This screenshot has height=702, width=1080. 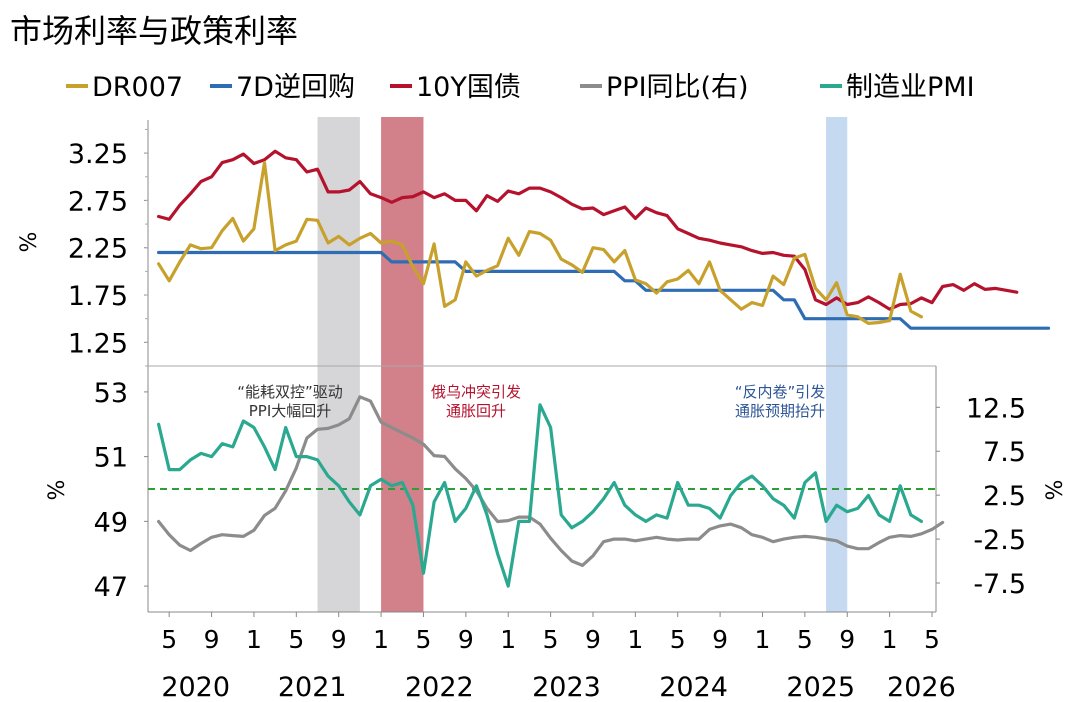 I want to click on chart-title: 市场利率与政策利率, so click(x=154, y=31).